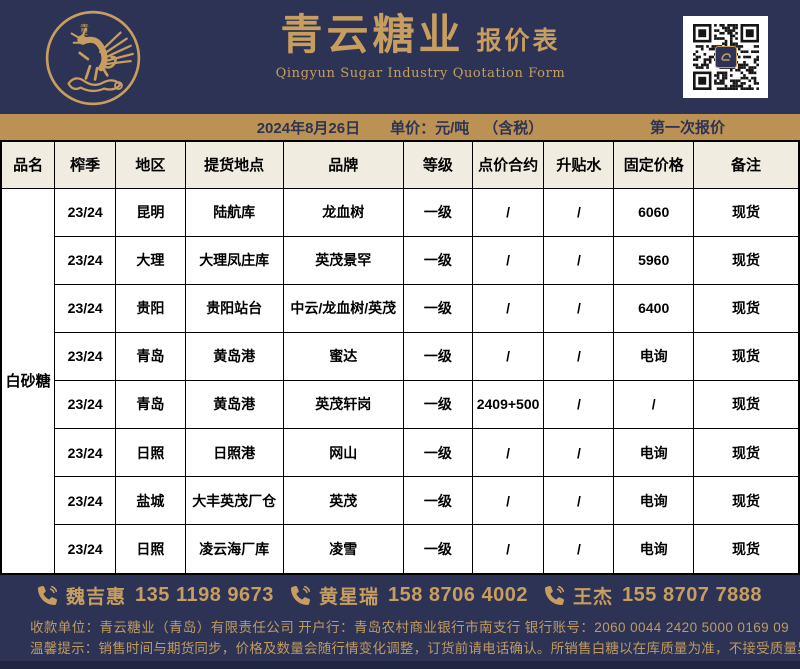 Image resolution: width=800 pixels, height=669 pixels. What do you see at coordinates (654, 212) in the screenshot?
I see `cell-price: 6060` at bounding box center [654, 212].